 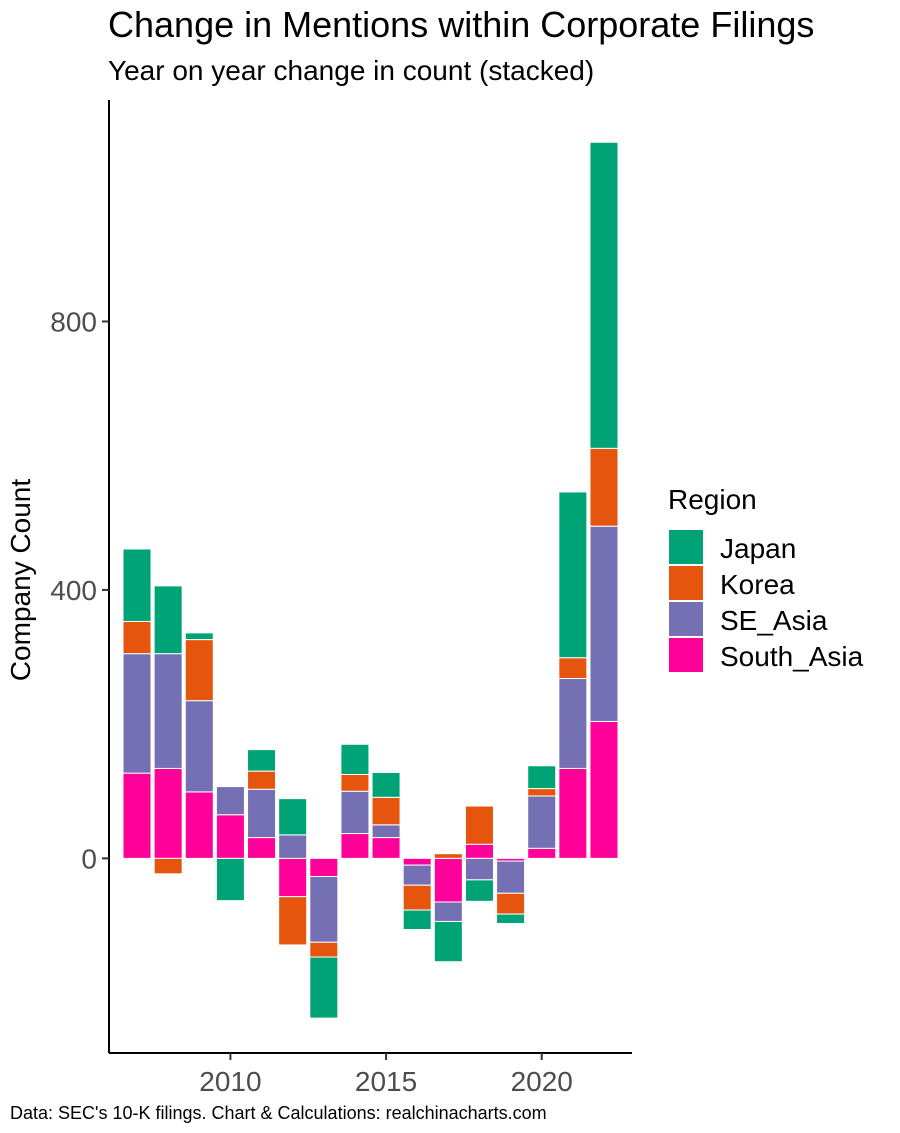 What do you see at coordinates (604, 623) in the screenshot?
I see `bar-se-asia-2022` at bounding box center [604, 623].